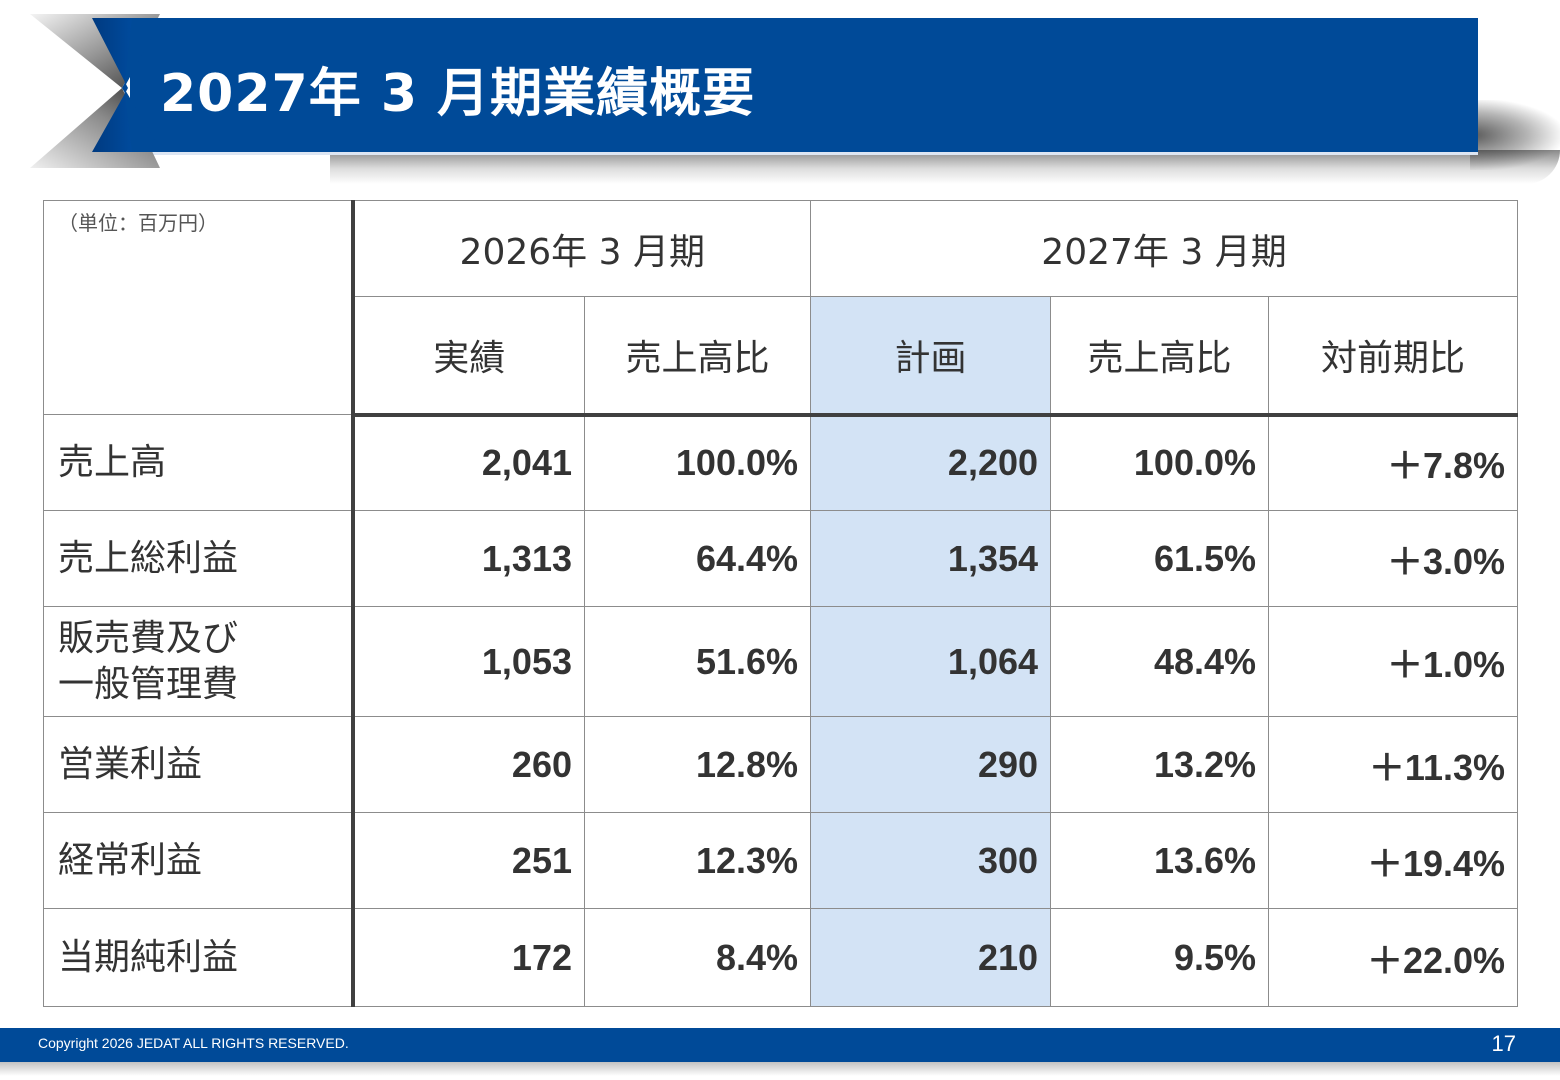 This screenshot has width=1560, height=1080. What do you see at coordinates (1503, 1043) in the screenshot?
I see `page-number: 17` at bounding box center [1503, 1043].